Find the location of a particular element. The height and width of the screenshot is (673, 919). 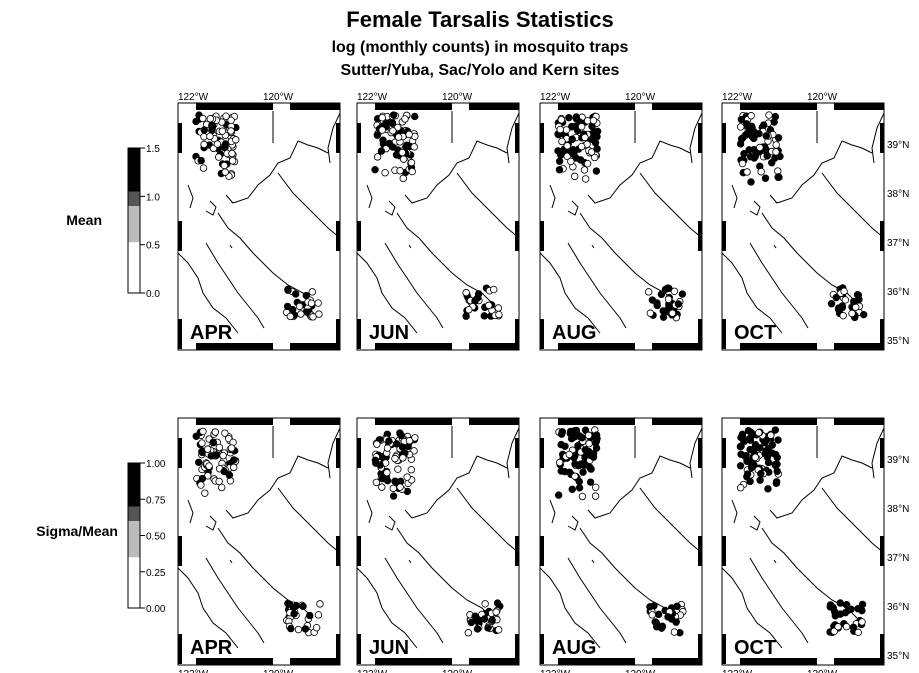

lat-label: 38°N is located at coordinates (898, 194).